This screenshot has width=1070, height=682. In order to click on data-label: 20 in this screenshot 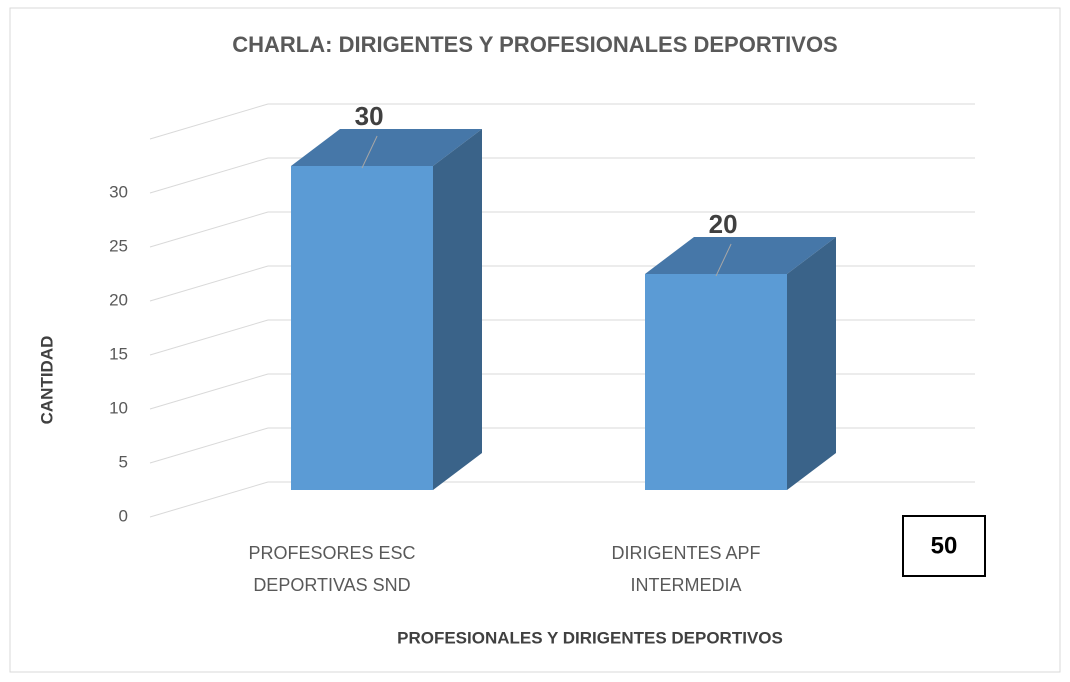, I will do `click(723, 224)`.